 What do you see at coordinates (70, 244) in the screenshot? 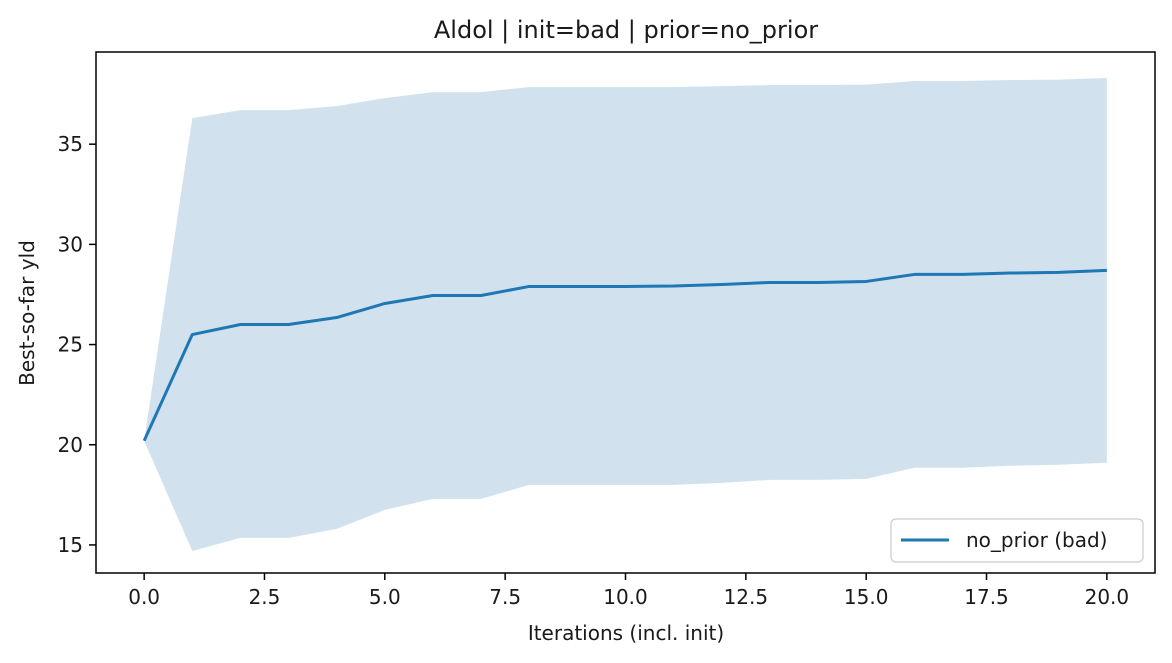
I see `y-tick-label: 30` at bounding box center [70, 244].